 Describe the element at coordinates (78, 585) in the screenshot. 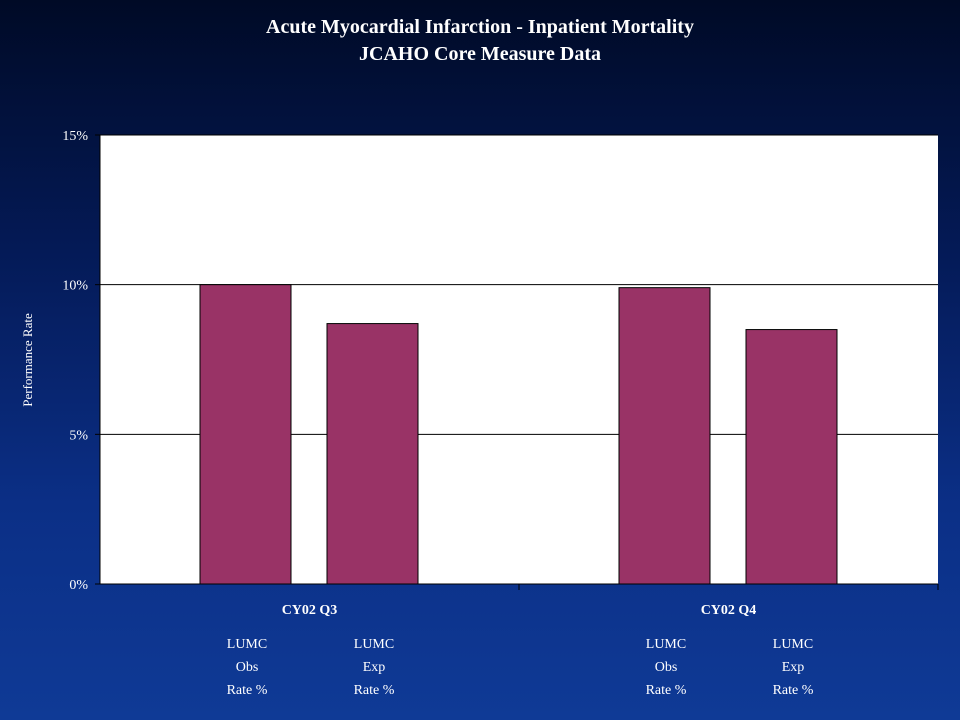

I see `y-tick-label: 0%` at that location.